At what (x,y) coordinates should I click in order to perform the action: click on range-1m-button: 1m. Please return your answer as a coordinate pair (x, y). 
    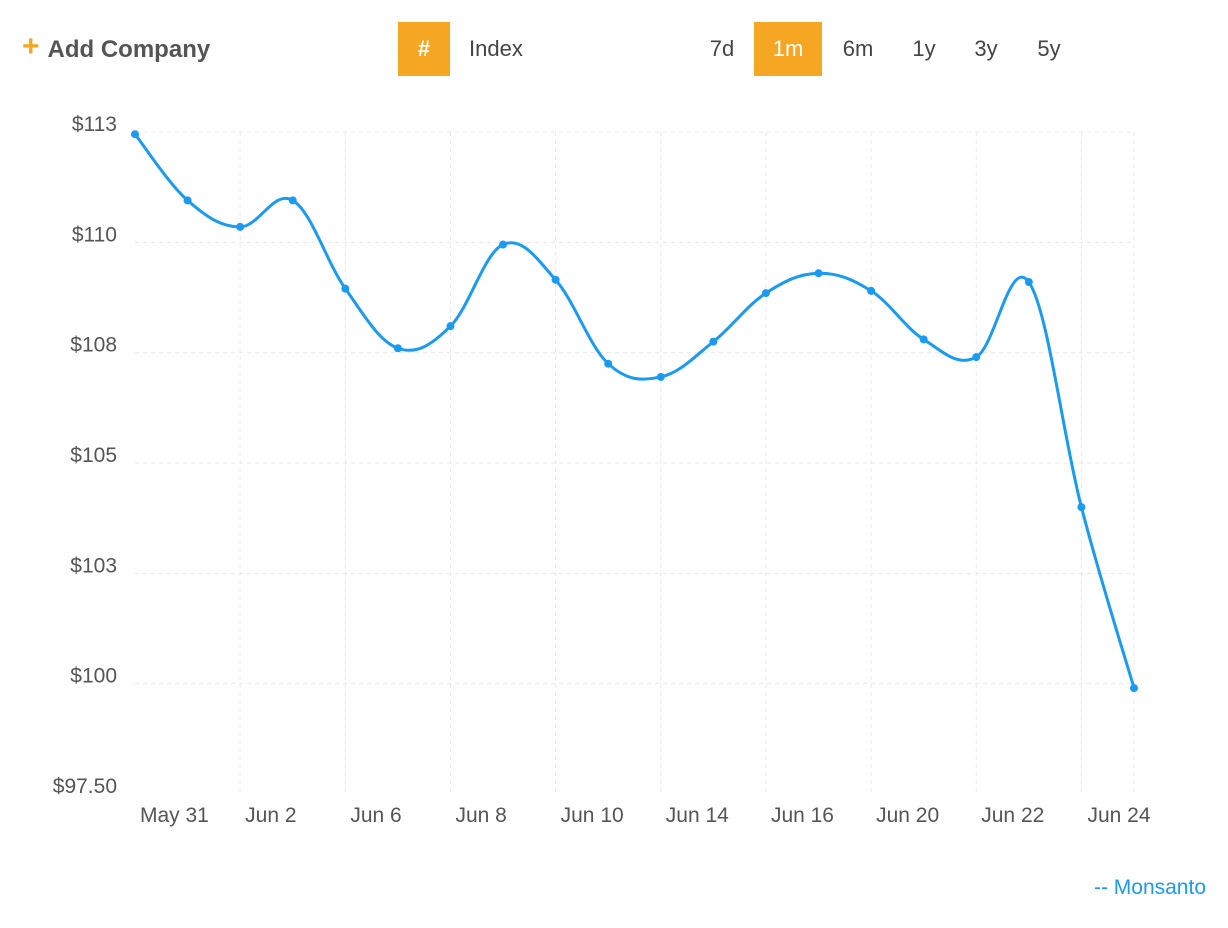
    Looking at the image, I should click on (788, 49).